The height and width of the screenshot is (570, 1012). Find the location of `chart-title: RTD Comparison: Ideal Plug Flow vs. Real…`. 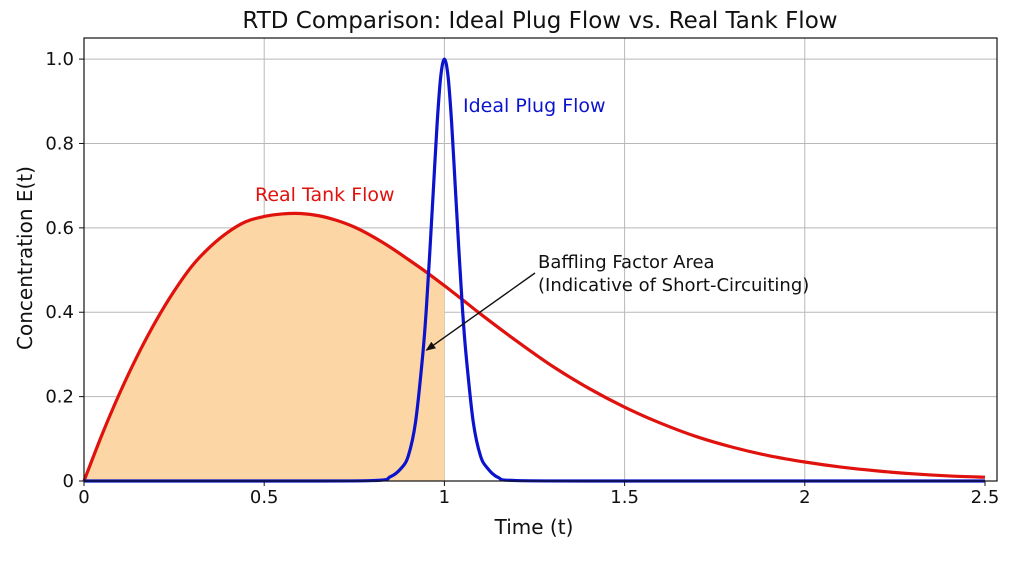

chart-title: RTD Comparison: Ideal Plug Flow vs. Real… is located at coordinates (539, 21).